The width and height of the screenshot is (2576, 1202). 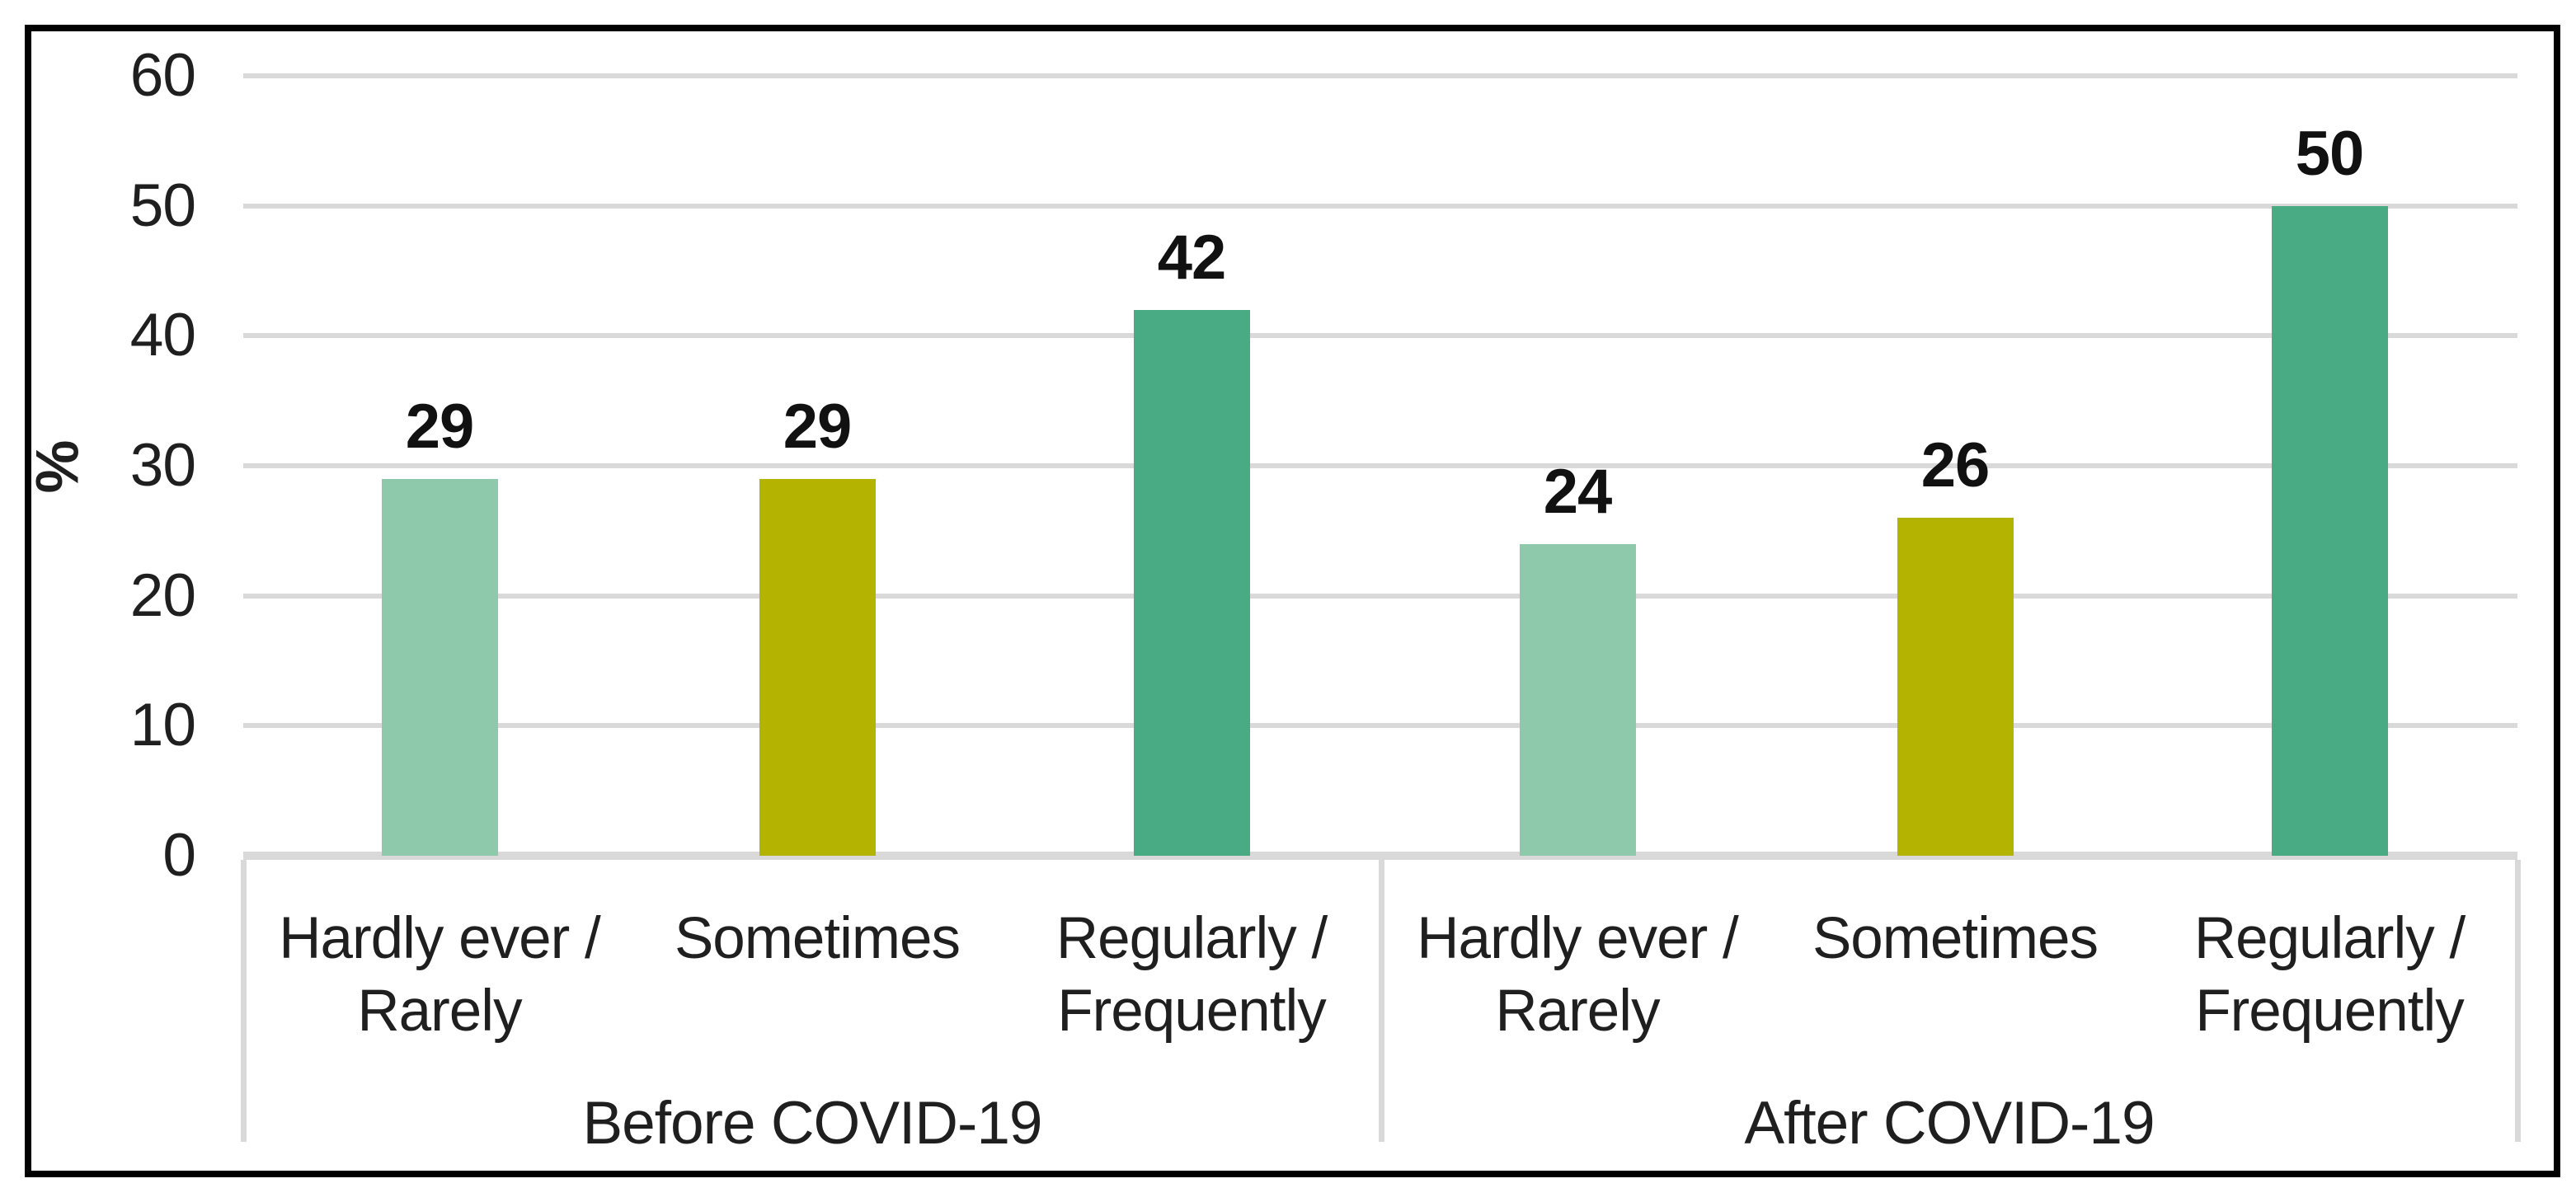 I want to click on y-axis-title: %, so click(x=58, y=467).